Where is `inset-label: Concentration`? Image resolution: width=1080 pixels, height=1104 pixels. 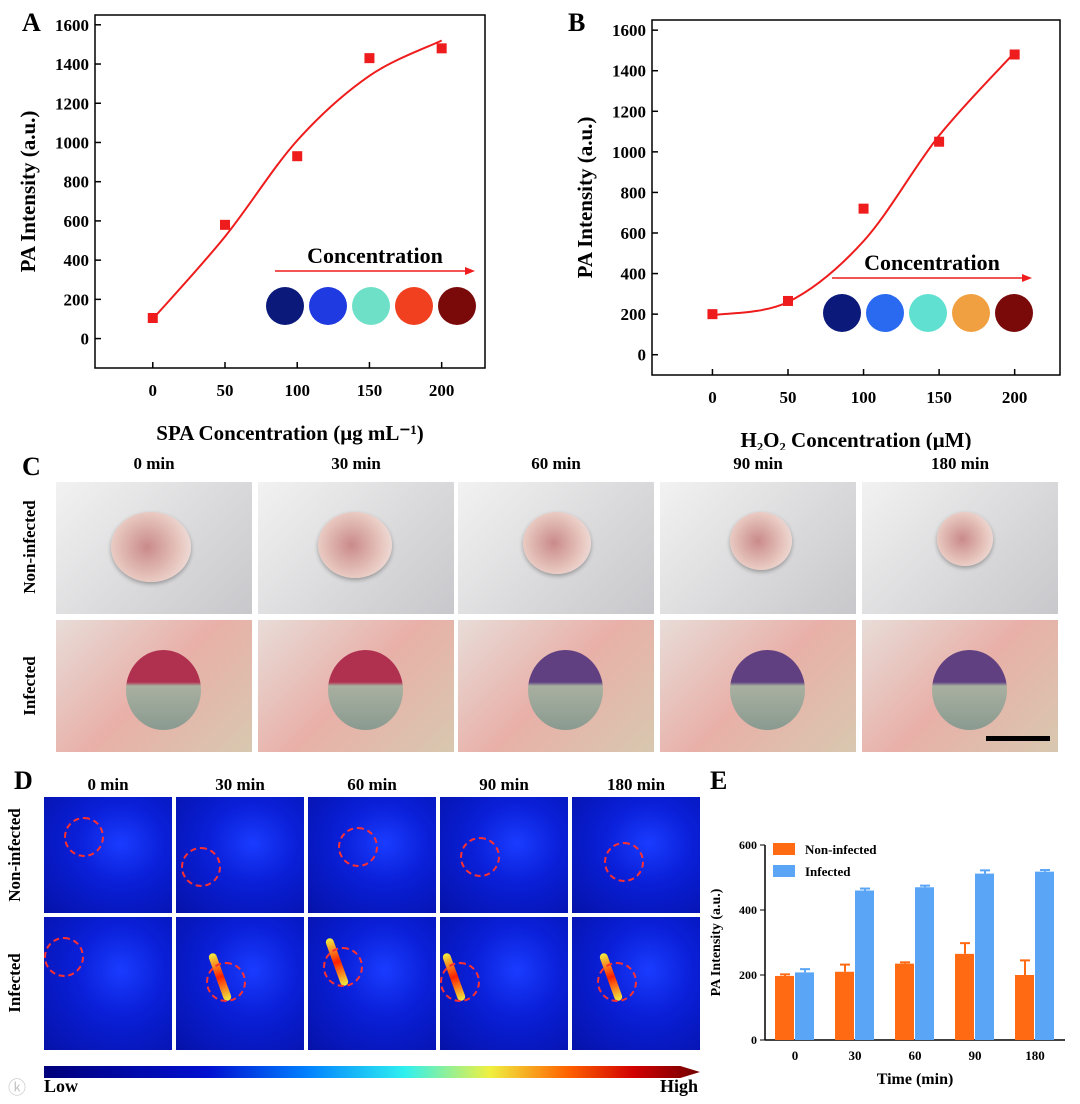
inset-label: Concentration is located at coordinates (932, 262).